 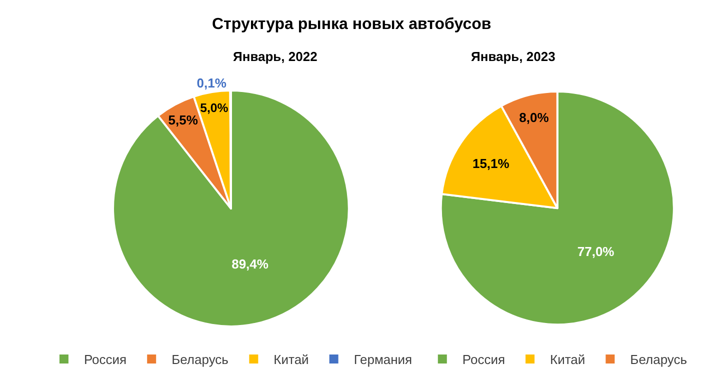 I want to click on data-label: 89,4%, so click(x=250, y=264).